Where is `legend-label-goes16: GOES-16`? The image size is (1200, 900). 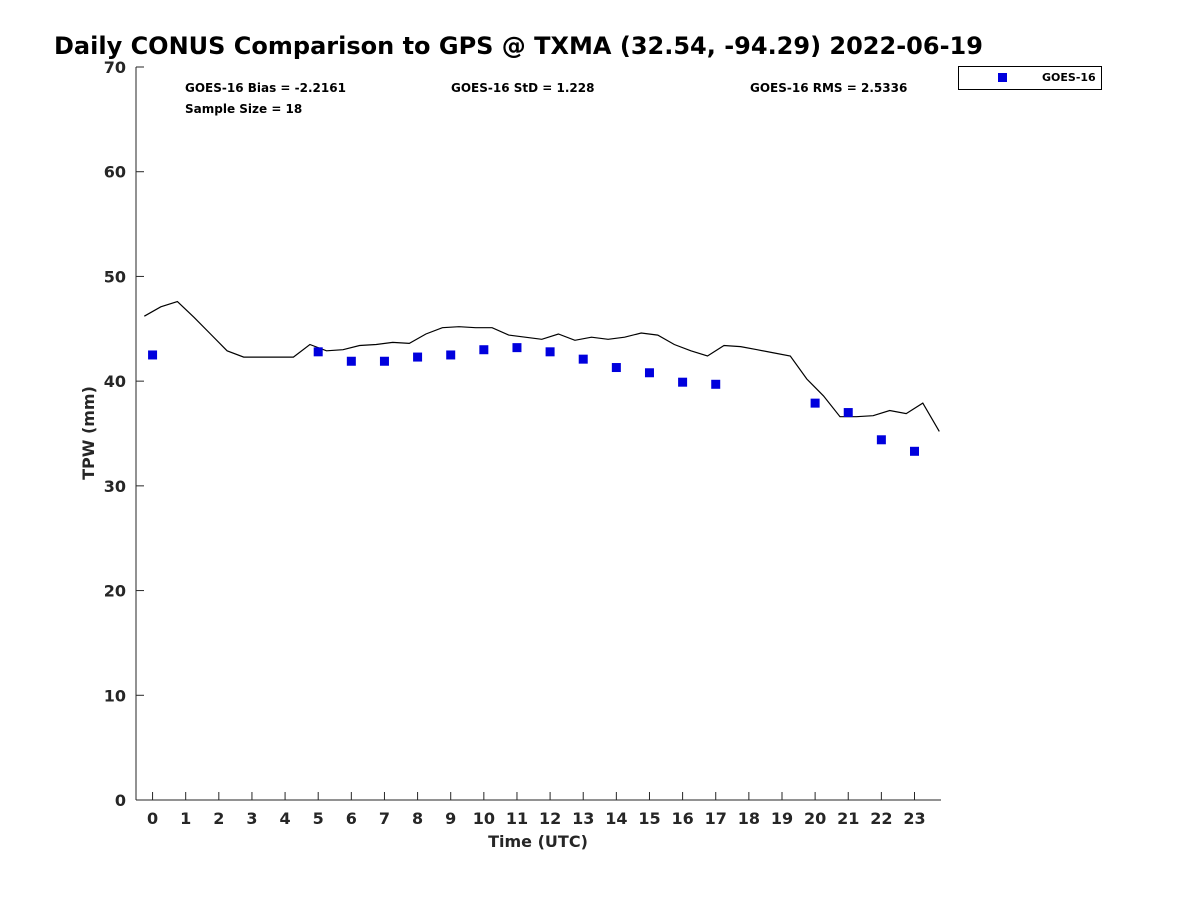
legend-label-goes16: GOES-16 is located at coordinates (1069, 77).